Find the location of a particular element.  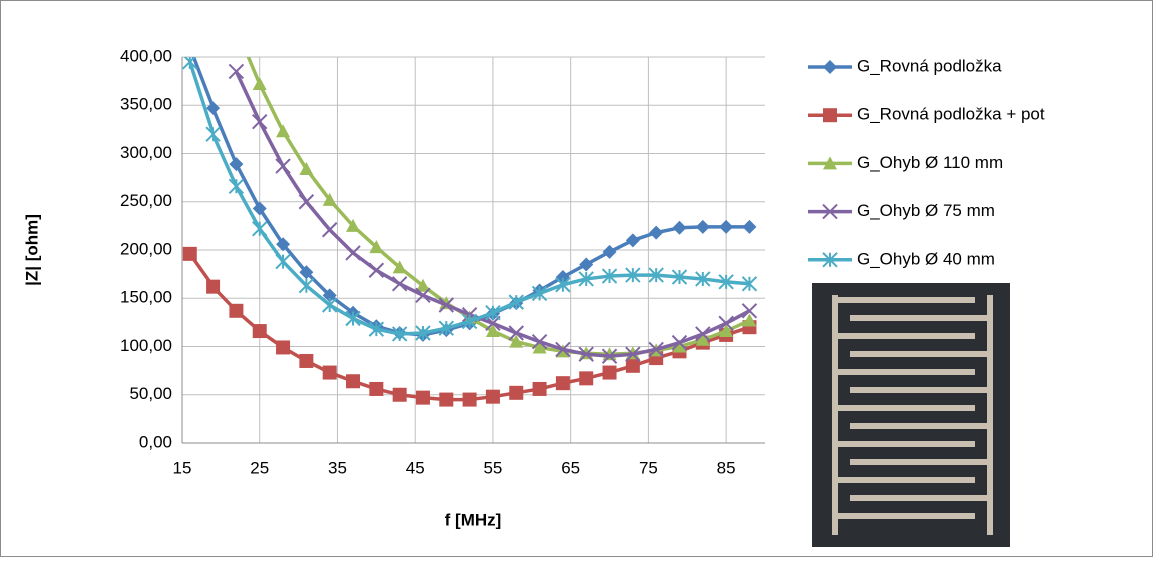

x-tick-label: 45 is located at coordinates (415, 467).